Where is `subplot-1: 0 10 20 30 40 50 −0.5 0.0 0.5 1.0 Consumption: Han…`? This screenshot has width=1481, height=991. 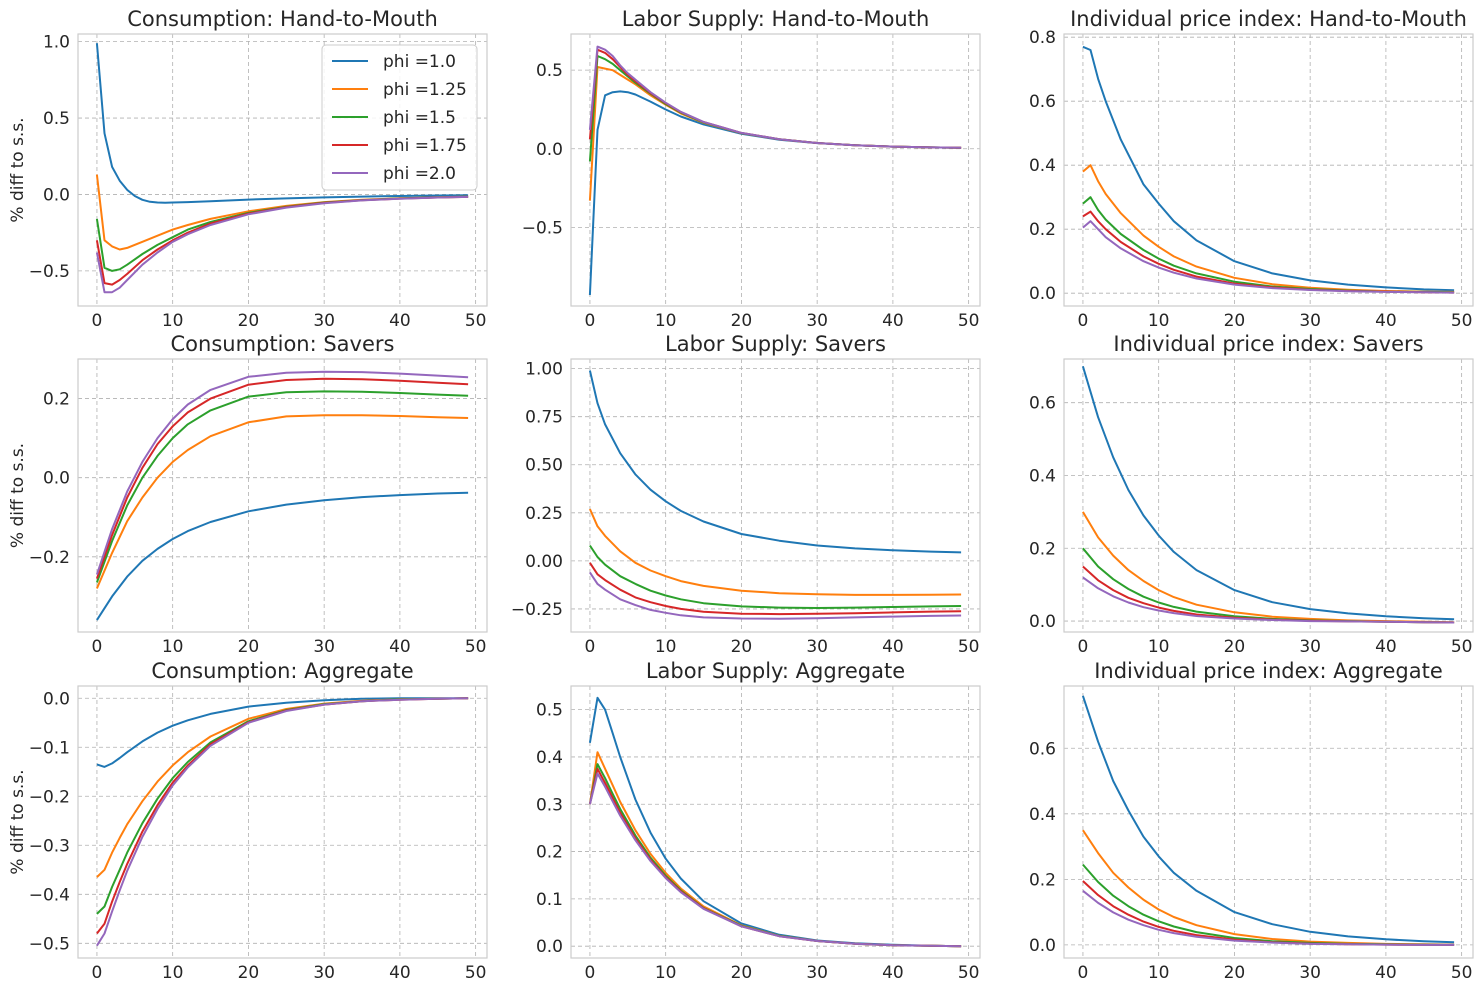
subplot-1: 0 10 20 30 40 50 −0.5 0.0 0.5 1.0 Consumption: Han… is located at coordinates (248, 169).